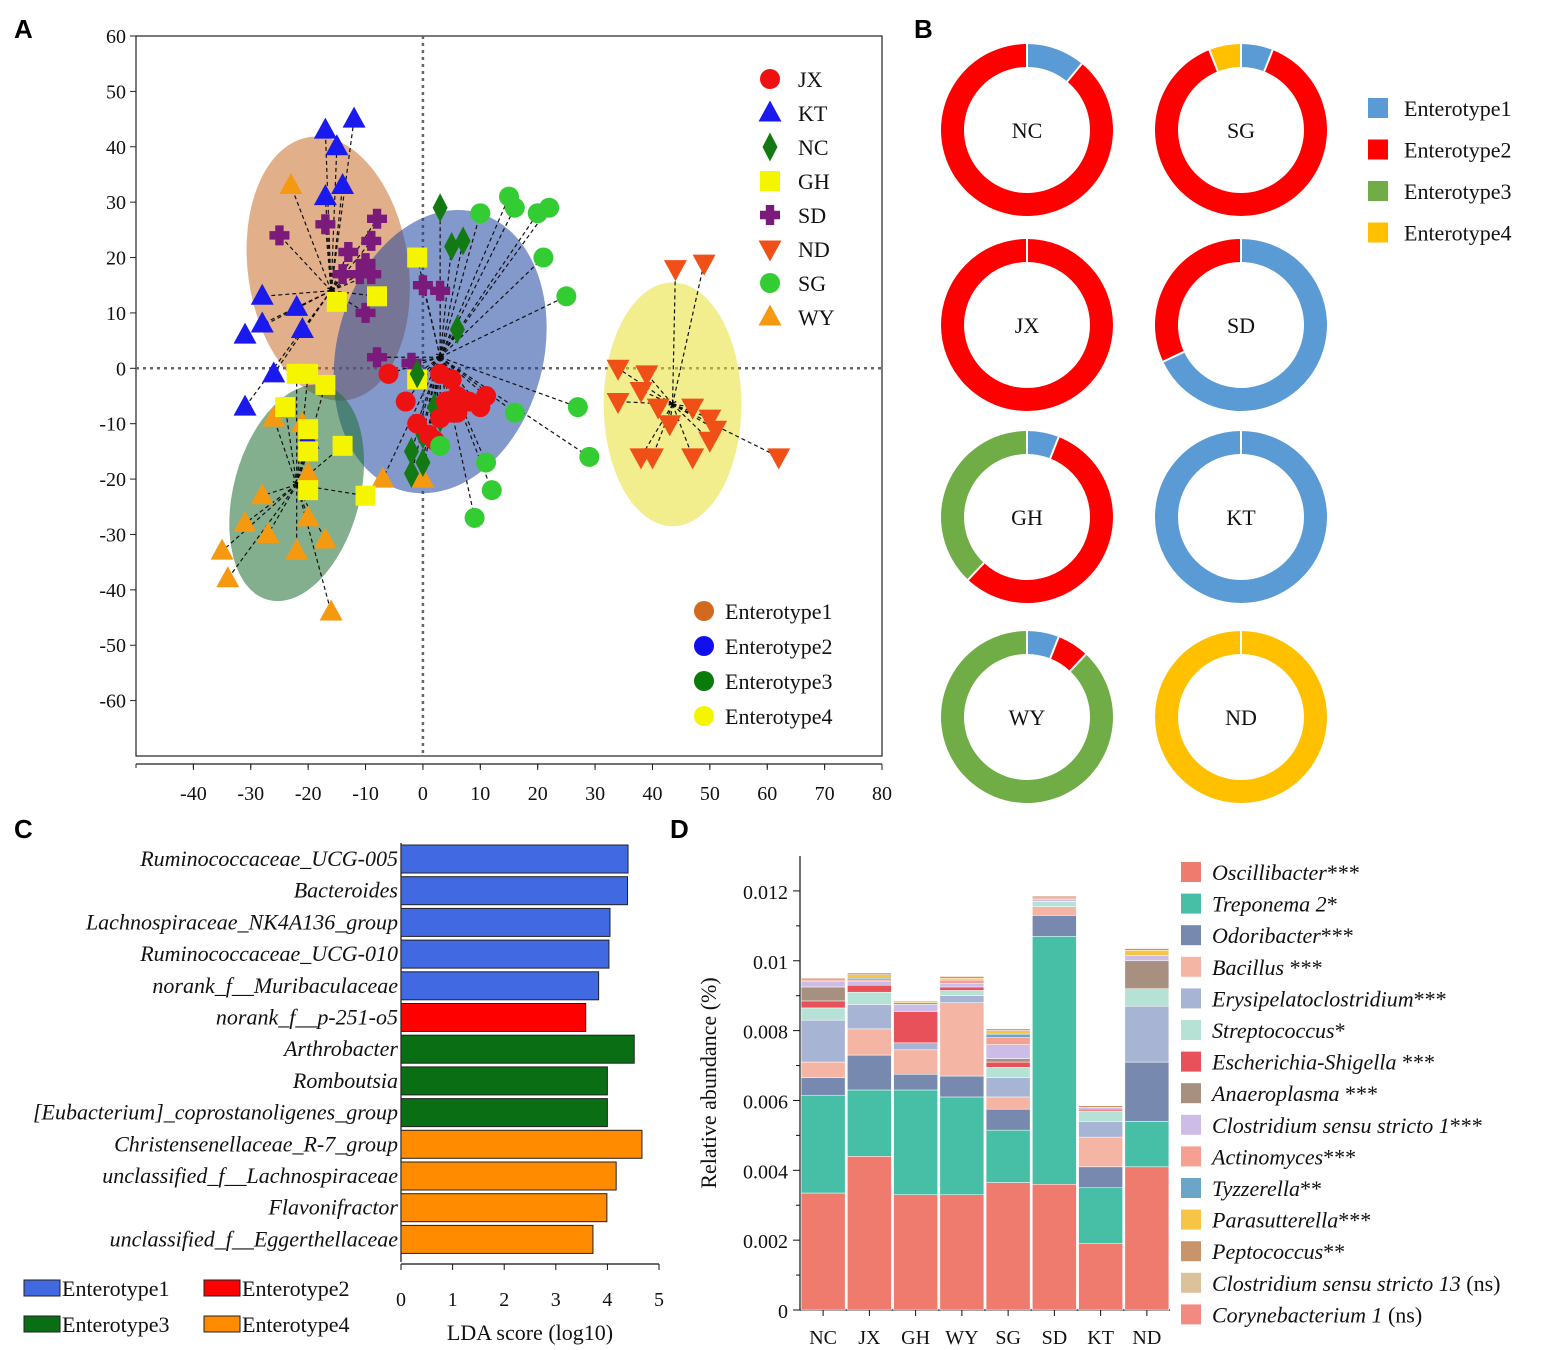 The image size is (1562, 1350). What do you see at coordinates (767, 794) in the screenshot?
I see `x-tick-label: 60` at bounding box center [767, 794].